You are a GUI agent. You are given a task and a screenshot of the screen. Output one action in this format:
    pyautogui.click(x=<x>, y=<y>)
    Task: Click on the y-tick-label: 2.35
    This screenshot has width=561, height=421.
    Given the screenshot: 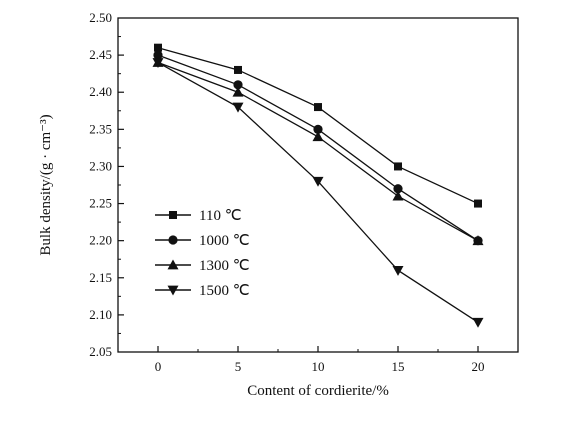 What is the action you would take?
    pyautogui.click(x=100, y=128)
    